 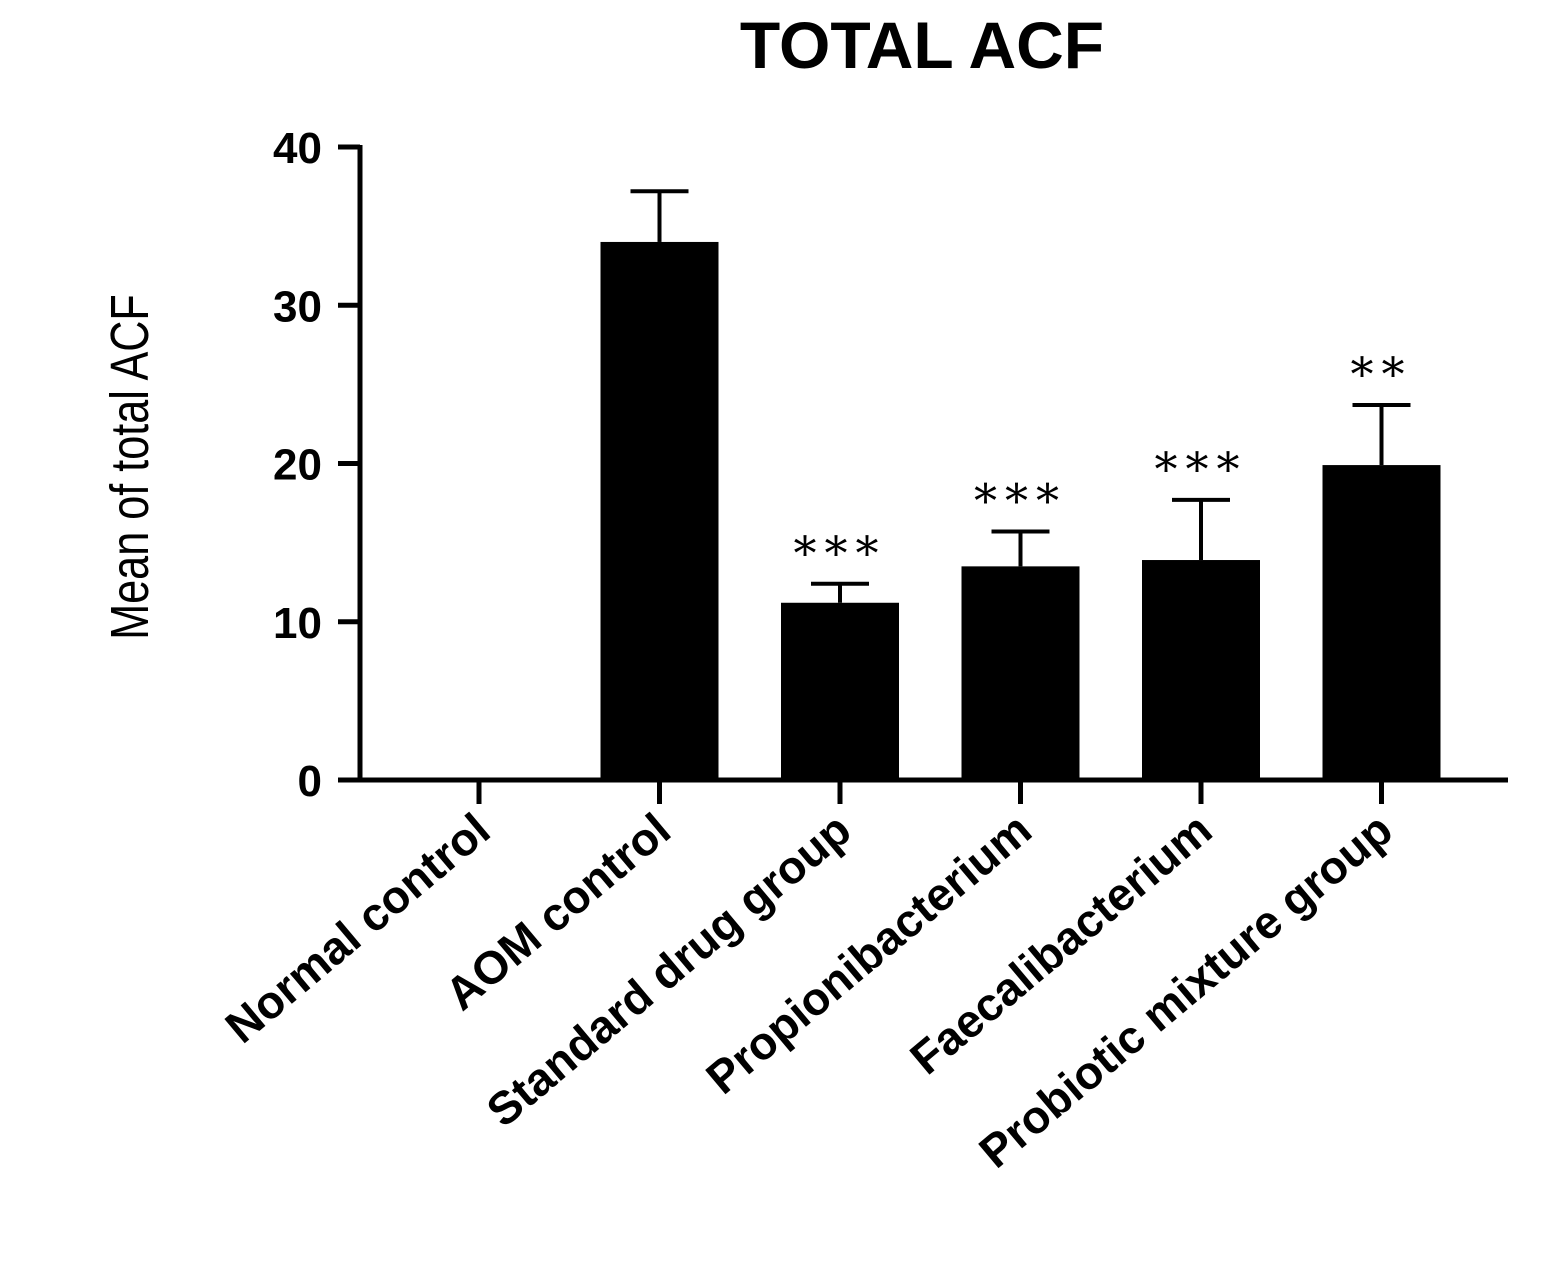 I want to click on y-tick-label: 40, so click(x=297, y=148).